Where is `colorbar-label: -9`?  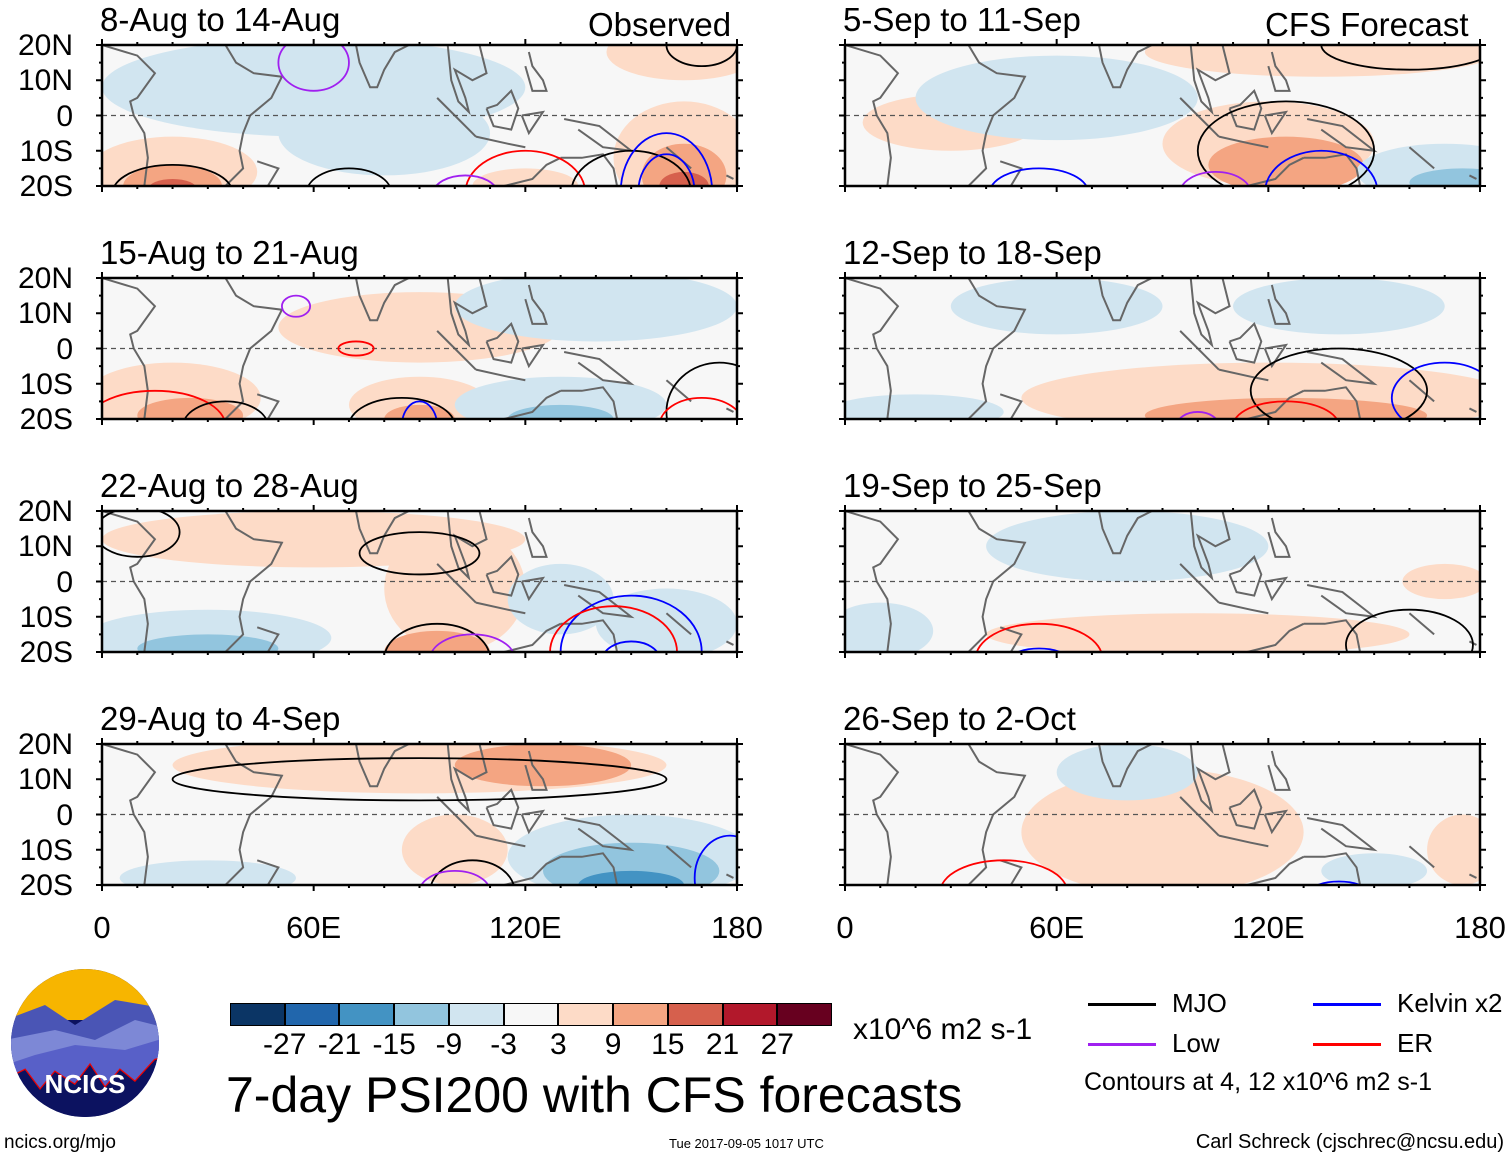 colorbar-label: -9 is located at coordinates (449, 1044).